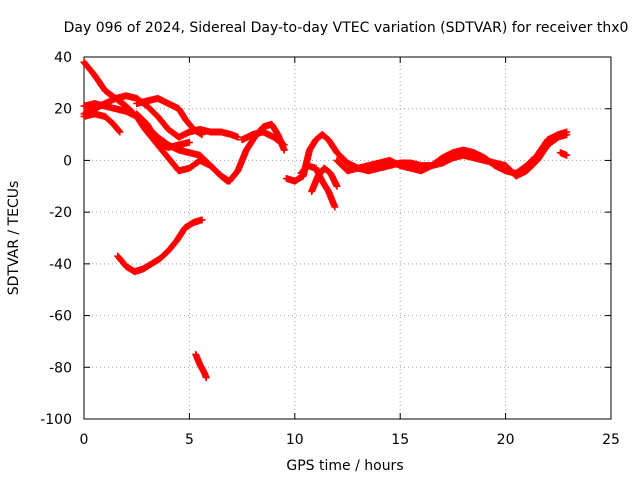 The width and height of the screenshot is (640, 480). What do you see at coordinates (56, 420) in the screenshot?
I see `y-tick-label: -100` at bounding box center [56, 420].